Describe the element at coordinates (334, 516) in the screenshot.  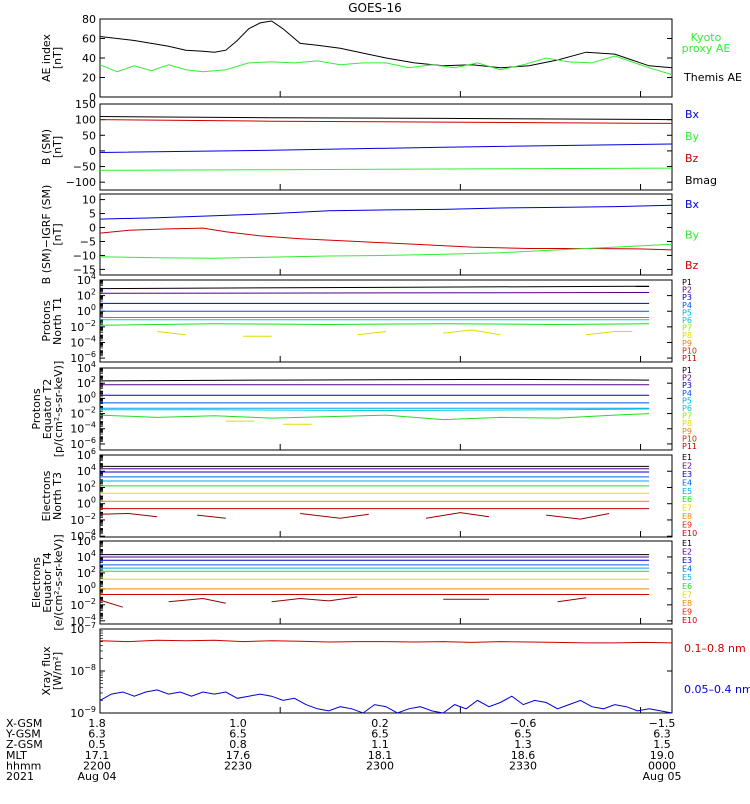
I see `series-E10c` at that location.